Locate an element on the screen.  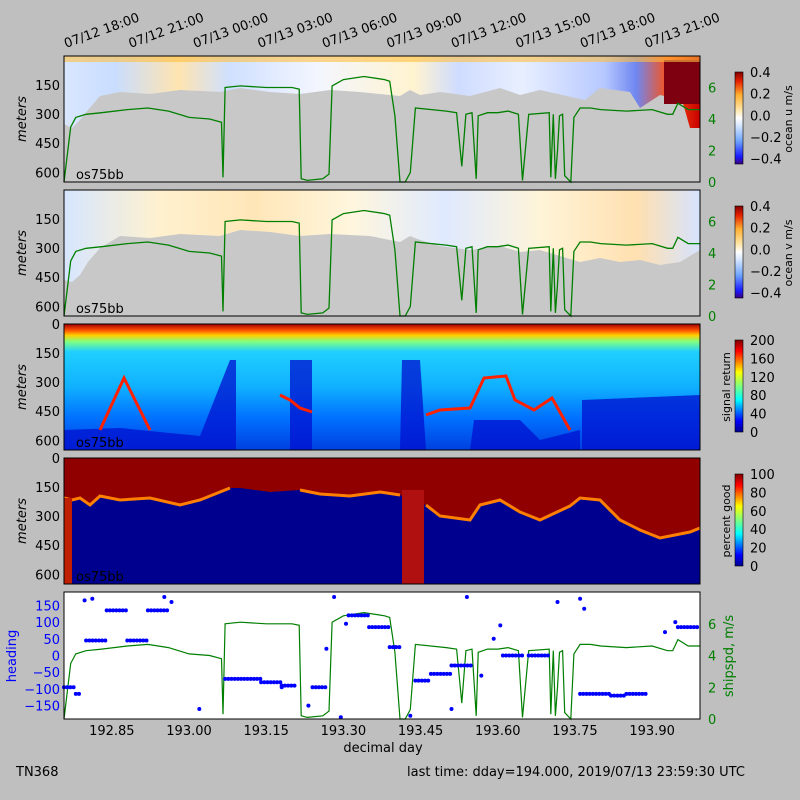
speed-tick-label: 0 is located at coordinates (712, 720).